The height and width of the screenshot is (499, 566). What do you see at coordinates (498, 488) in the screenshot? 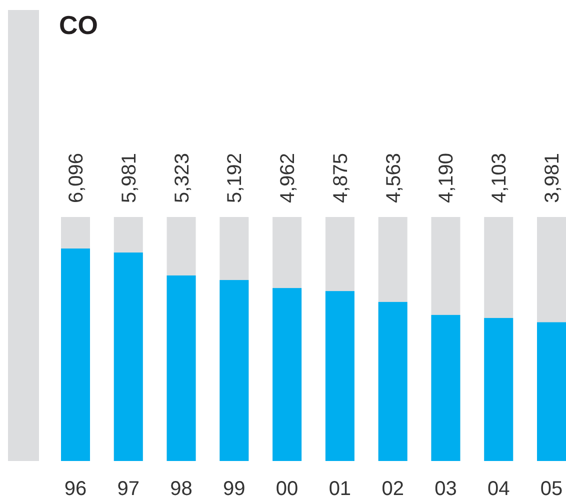
I see `x-tick-label: 04` at bounding box center [498, 488].